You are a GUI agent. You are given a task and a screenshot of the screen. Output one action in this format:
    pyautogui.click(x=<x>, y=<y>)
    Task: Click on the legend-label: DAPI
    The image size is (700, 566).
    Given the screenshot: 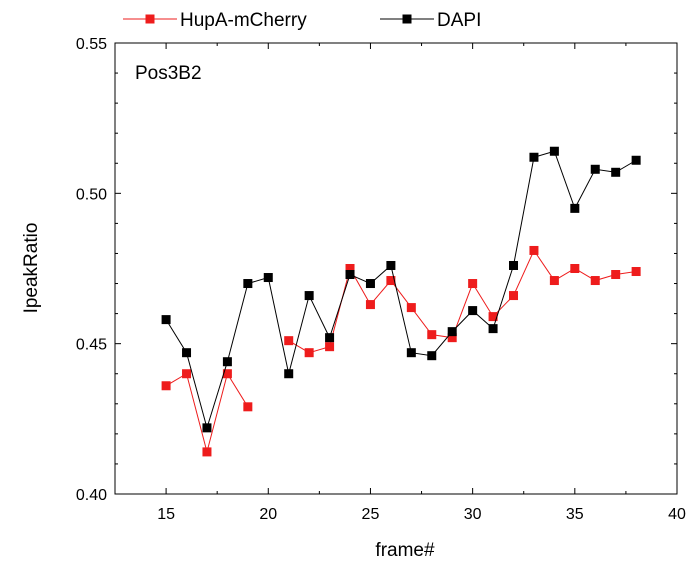 What is the action you would take?
    pyautogui.click(x=459, y=20)
    